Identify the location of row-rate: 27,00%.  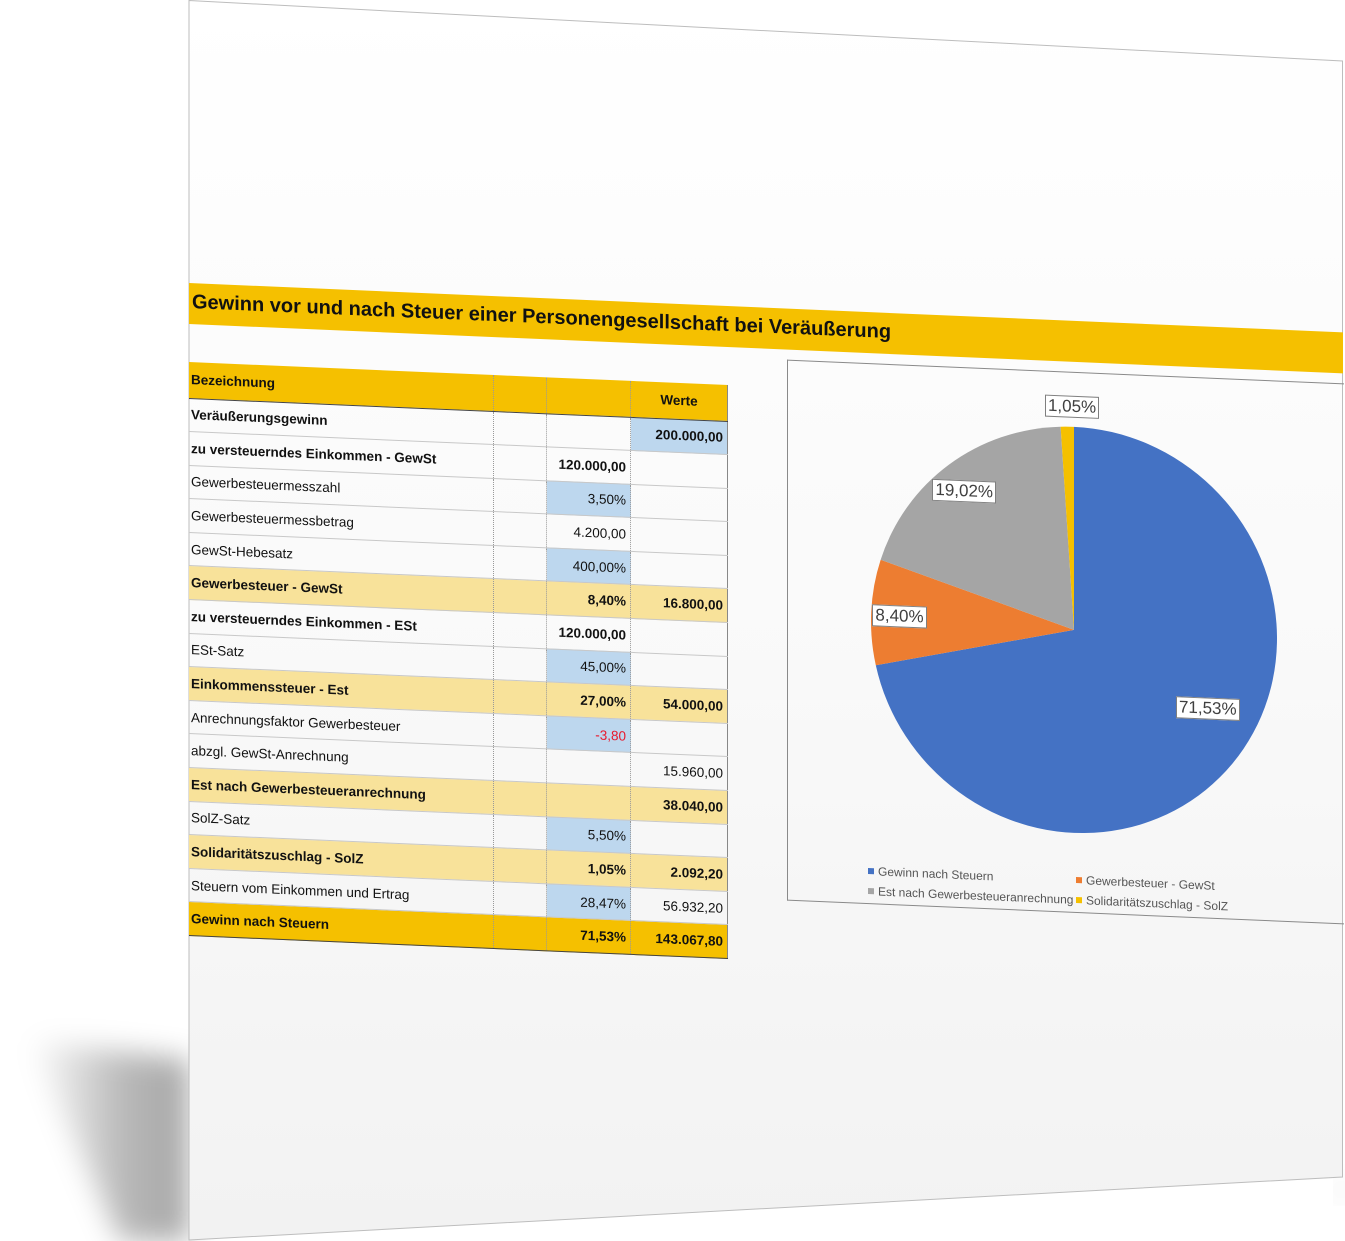
(588, 701).